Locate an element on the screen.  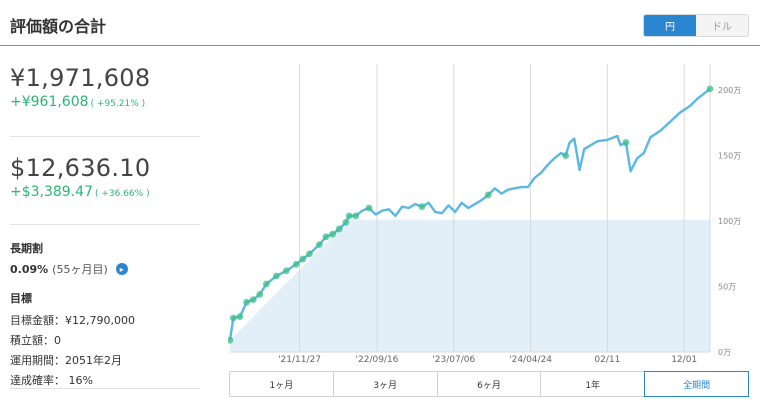
page-title: 評価額の合計 is located at coordinates (58, 26).